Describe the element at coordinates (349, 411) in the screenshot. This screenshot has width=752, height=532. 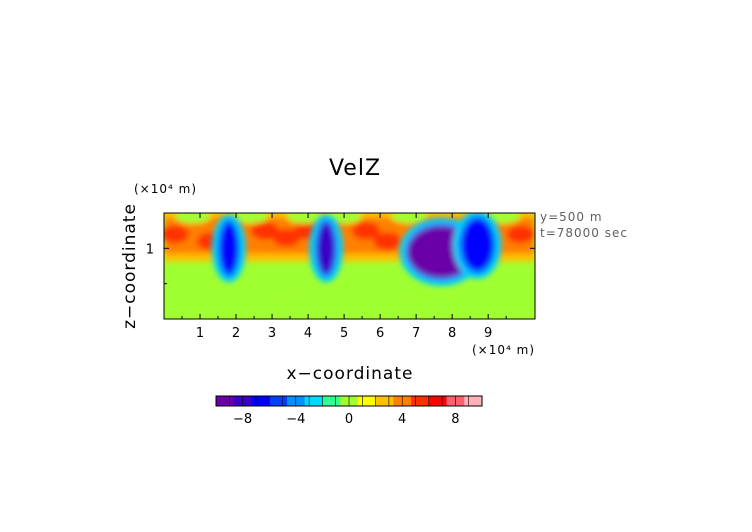
I see `colorbar: −8 −4 0 4 8` at that location.